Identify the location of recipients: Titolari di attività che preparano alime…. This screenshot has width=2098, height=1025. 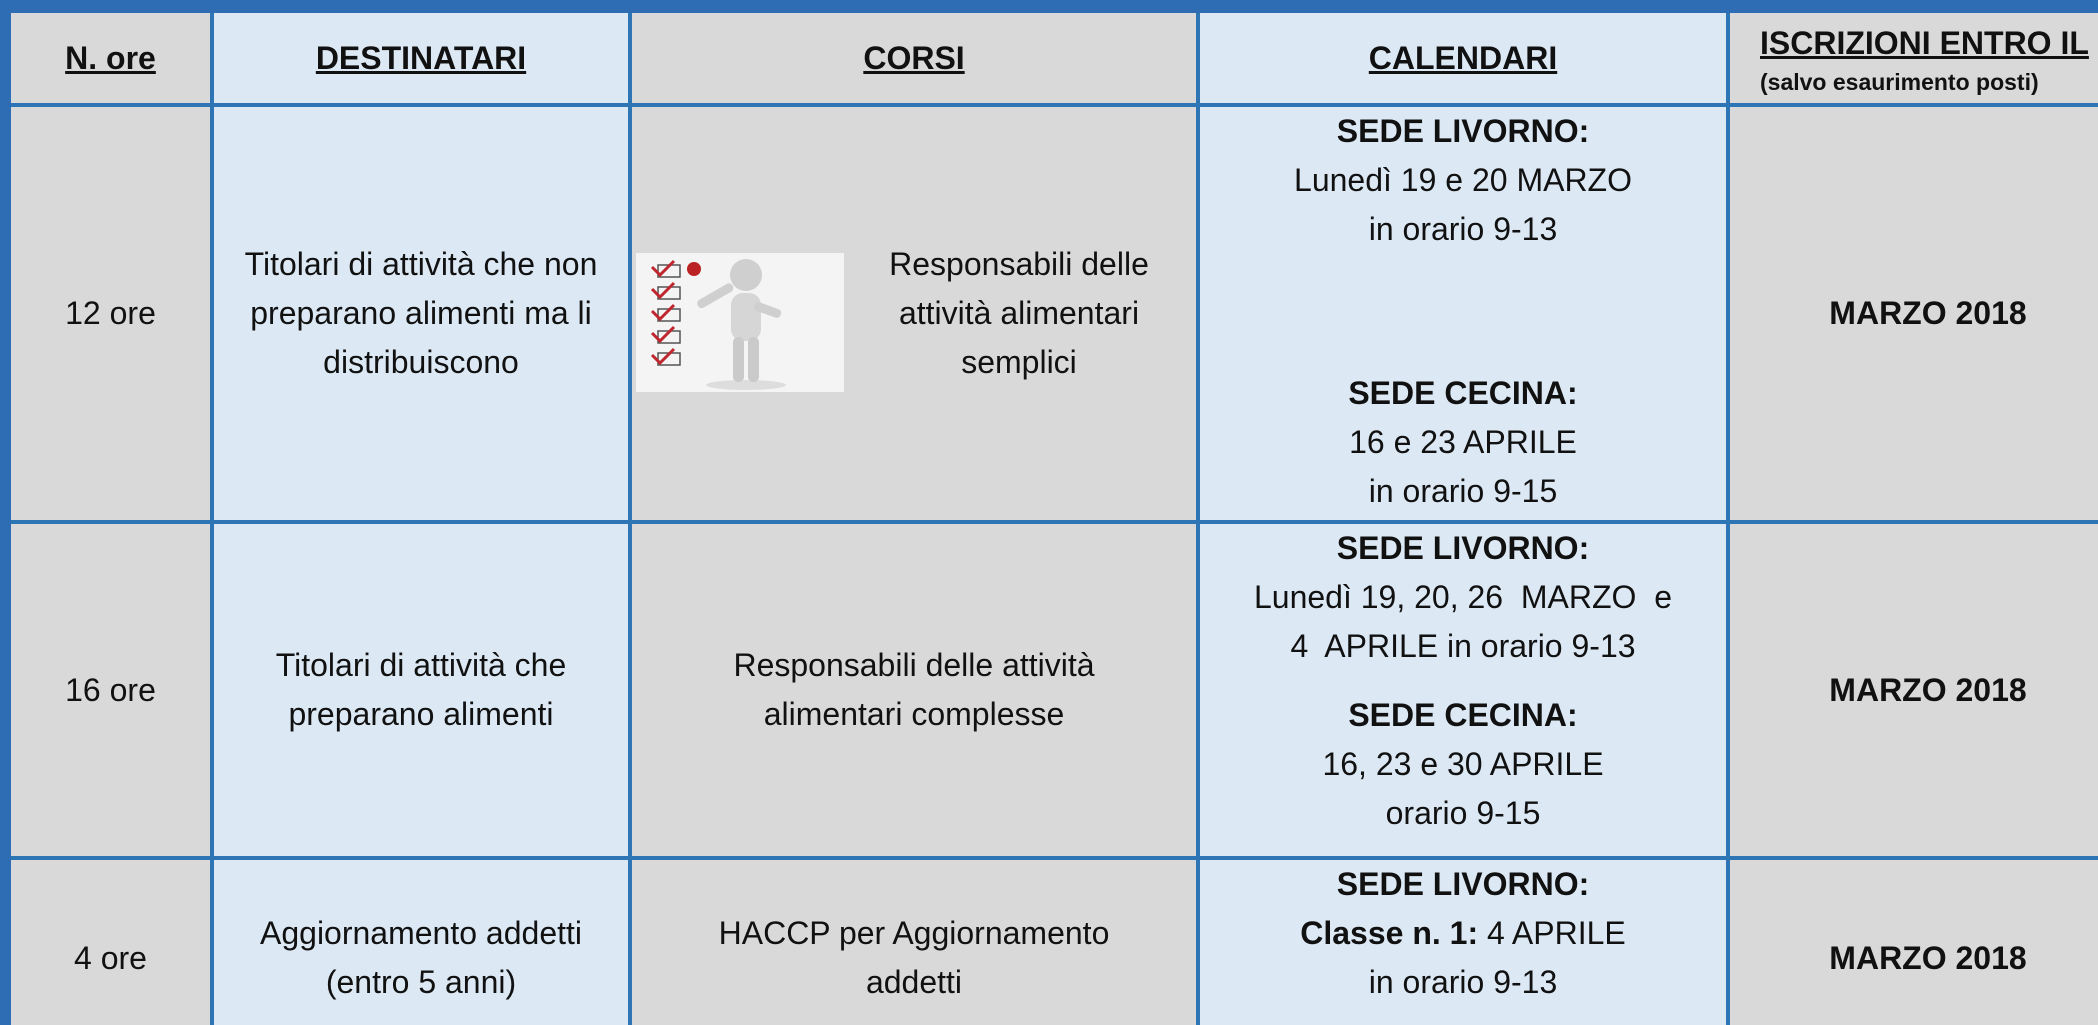
(421, 689).